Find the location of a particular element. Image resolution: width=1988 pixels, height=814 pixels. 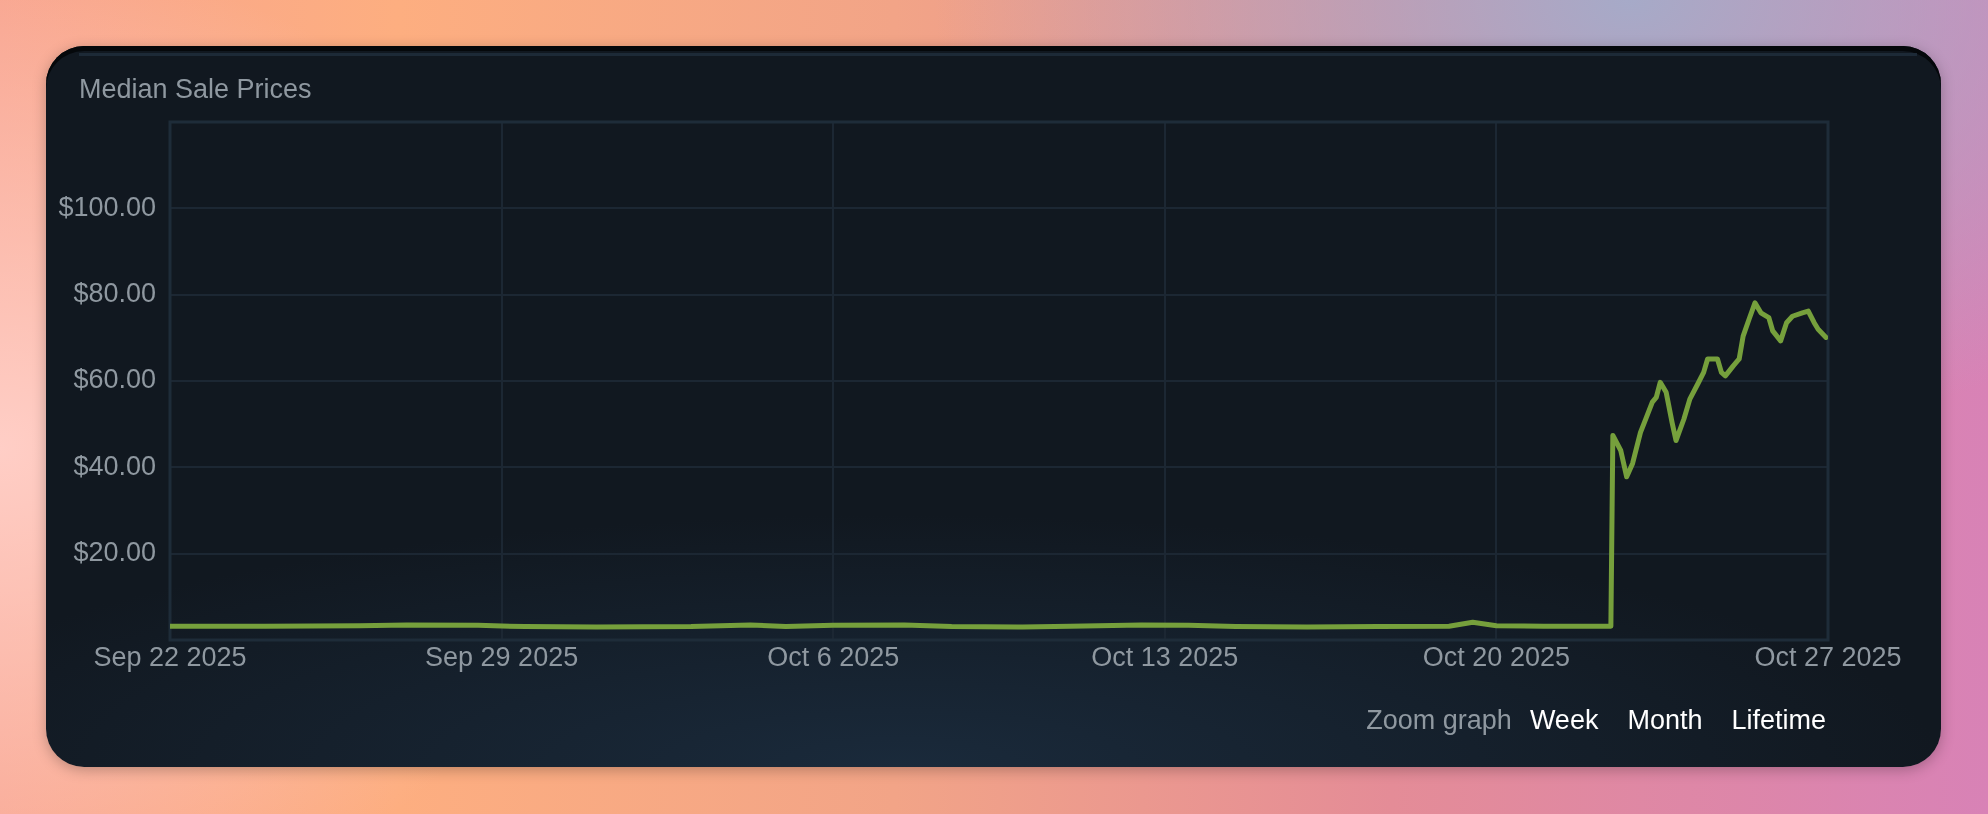

text: Zoom graph is located at coordinates (1439, 720).